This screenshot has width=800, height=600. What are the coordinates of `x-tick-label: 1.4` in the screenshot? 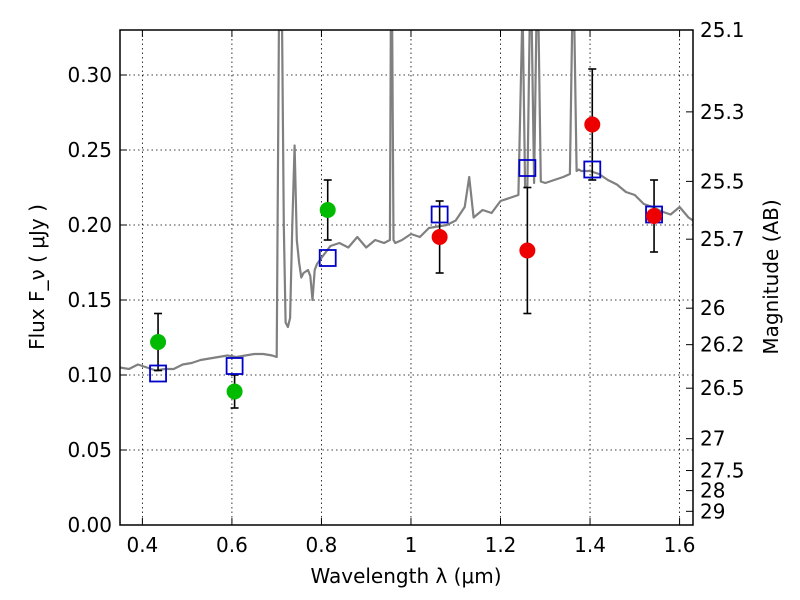 It's located at (590, 545).